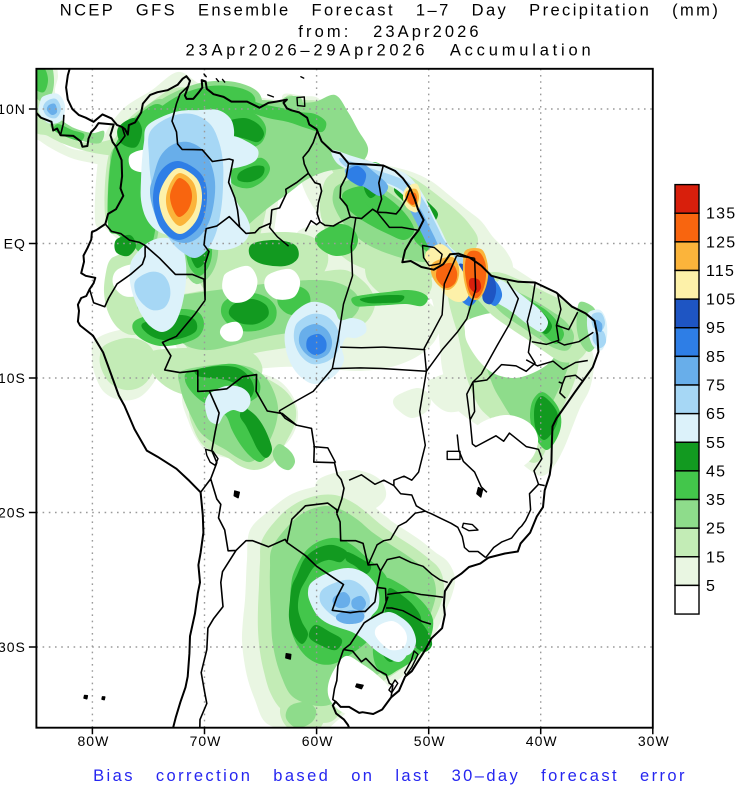  What do you see at coordinates (13, 513) in the screenshot?
I see `svg-text: 20S` at bounding box center [13, 513].